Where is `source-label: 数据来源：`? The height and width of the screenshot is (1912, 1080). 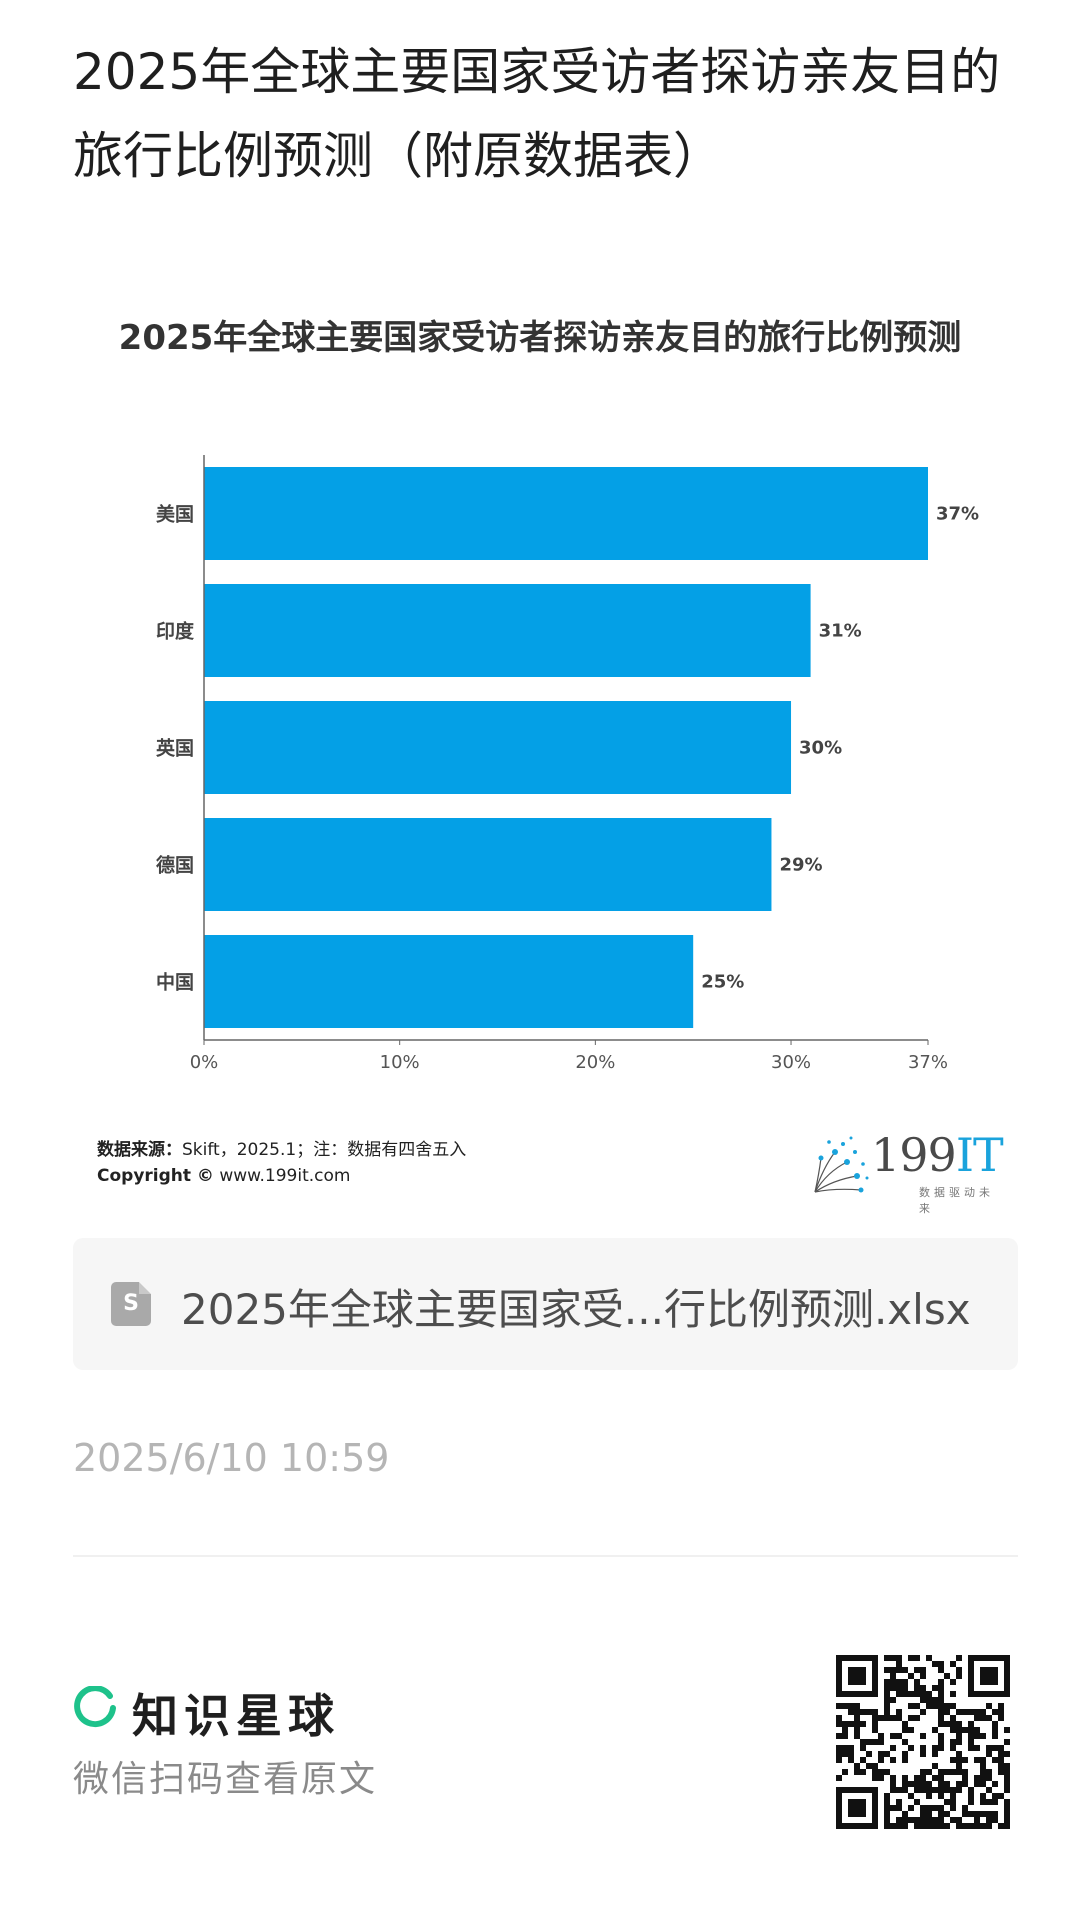 source-label: 数据来源： is located at coordinates (139, 1150).